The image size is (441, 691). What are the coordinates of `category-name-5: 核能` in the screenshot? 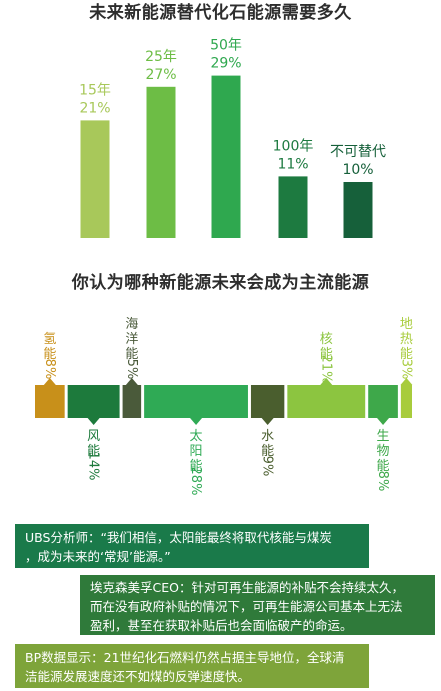 It's located at (326, 347).